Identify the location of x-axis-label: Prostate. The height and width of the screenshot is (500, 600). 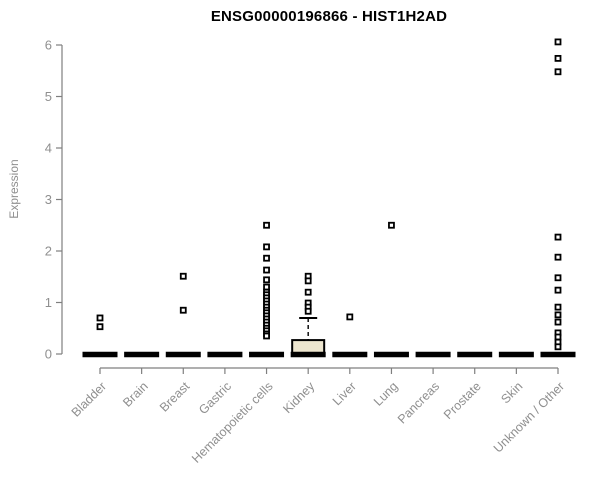
(462, 400).